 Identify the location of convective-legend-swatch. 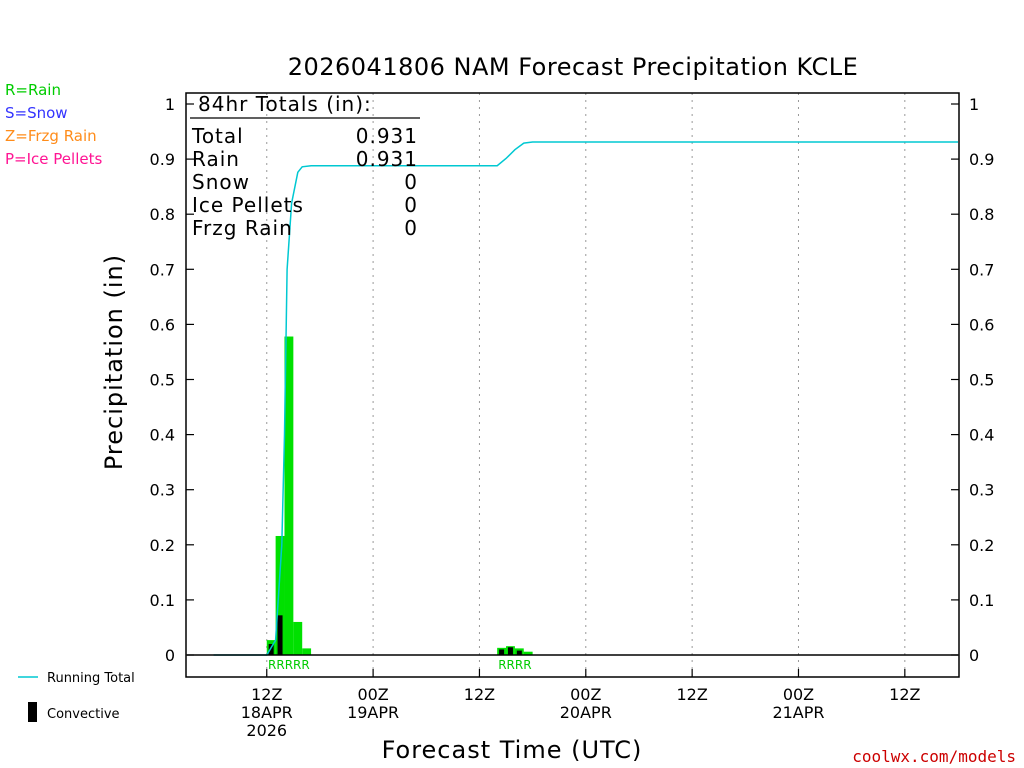
(32, 712).